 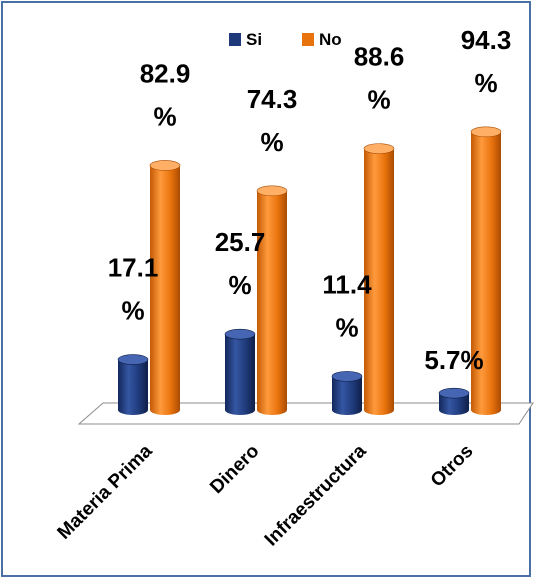 What do you see at coordinates (347, 284) in the screenshot?
I see `data-label-value: 11.4` at bounding box center [347, 284].